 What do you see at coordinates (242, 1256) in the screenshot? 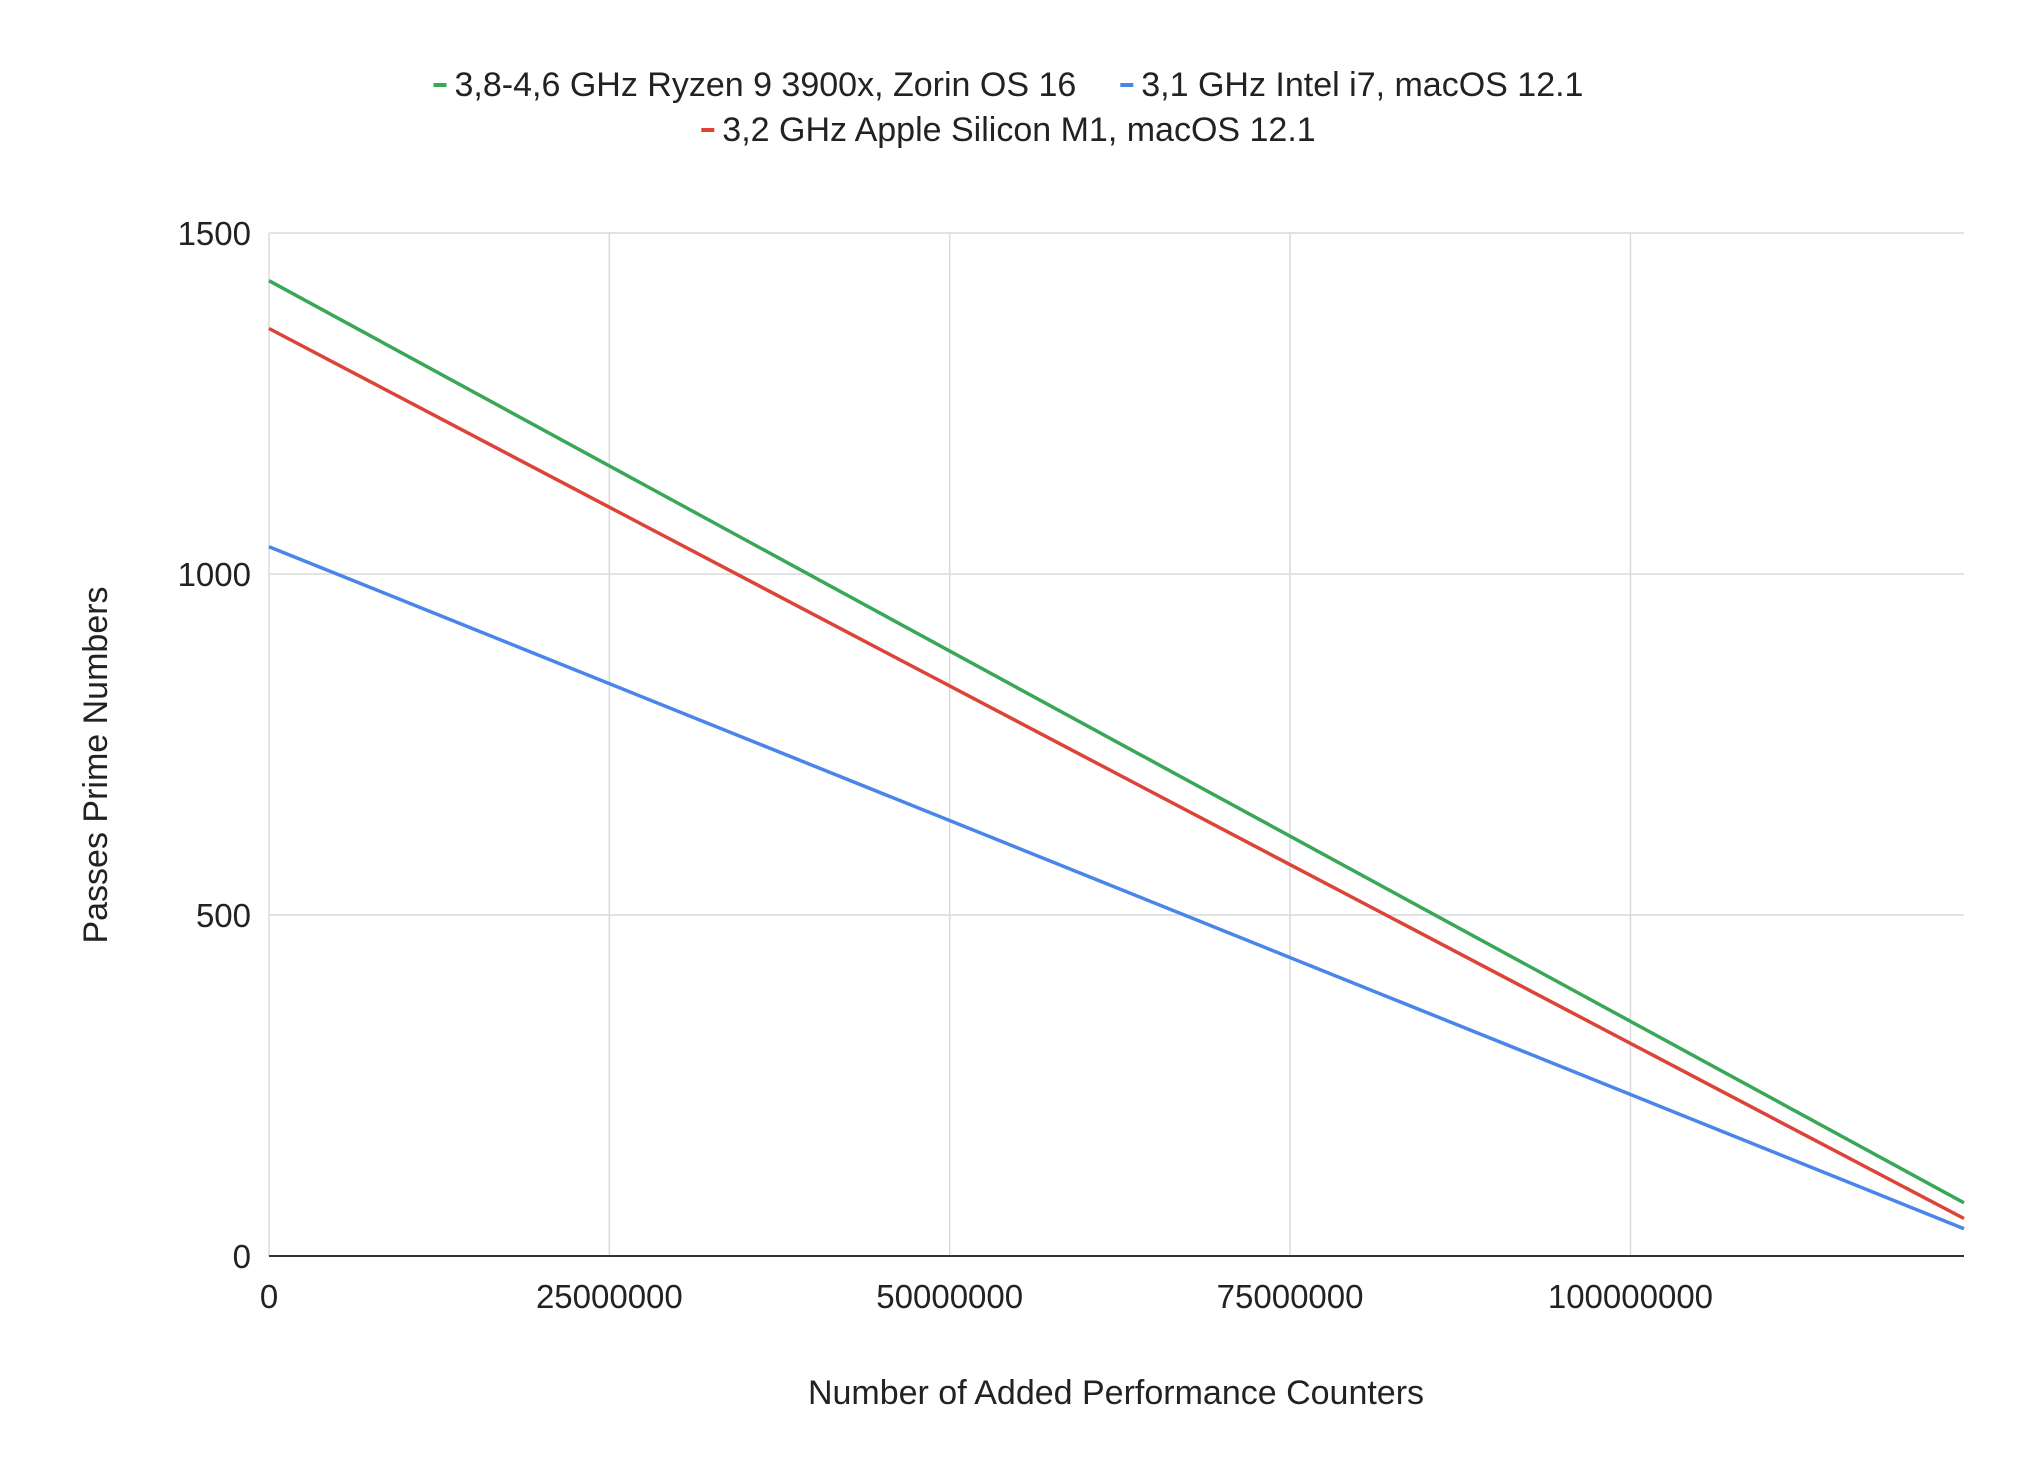
I see `y-tick-label: 0` at bounding box center [242, 1256].